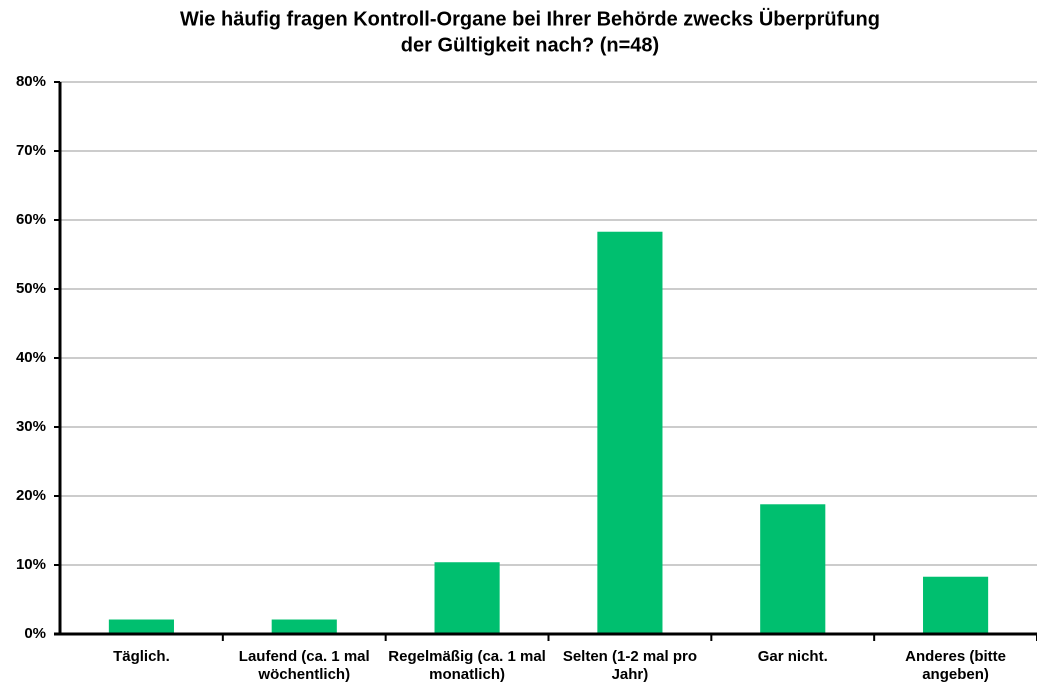  What do you see at coordinates (31, 288) in the screenshot?
I see `y-tick-label: 50%` at bounding box center [31, 288].